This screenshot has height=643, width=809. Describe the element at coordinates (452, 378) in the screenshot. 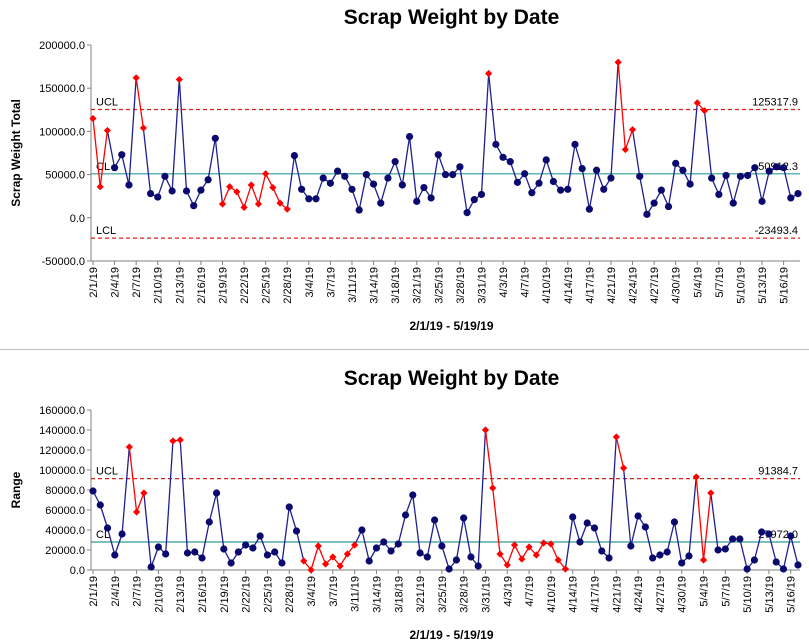

I see `bottom-title: Scrap Weight by Date` at that location.